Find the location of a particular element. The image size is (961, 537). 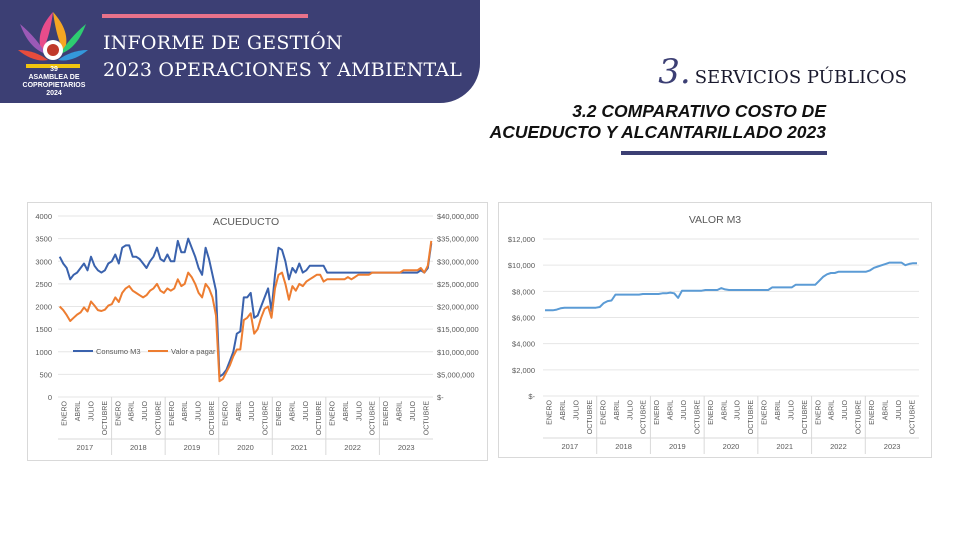

acueducto-y2-tick-label: $- is located at coordinates (440, 397).